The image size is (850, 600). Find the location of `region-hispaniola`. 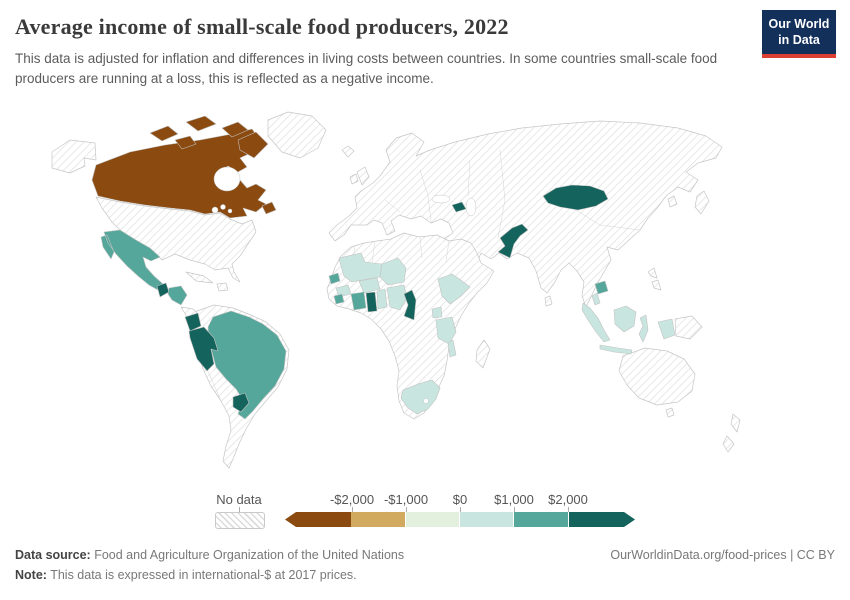

region-hispaniola is located at coordinates (222, 287).